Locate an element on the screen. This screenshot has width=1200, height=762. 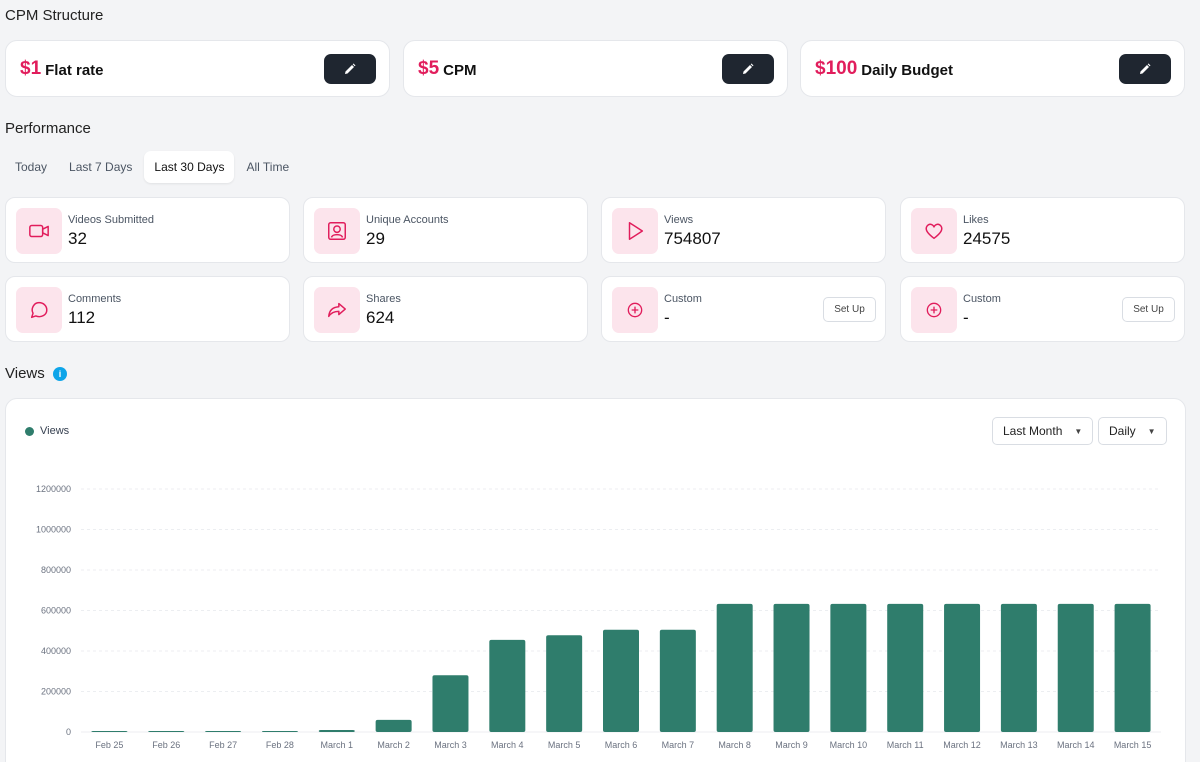
stat-label: Unique Accounts is located at coordinates (407, 220).